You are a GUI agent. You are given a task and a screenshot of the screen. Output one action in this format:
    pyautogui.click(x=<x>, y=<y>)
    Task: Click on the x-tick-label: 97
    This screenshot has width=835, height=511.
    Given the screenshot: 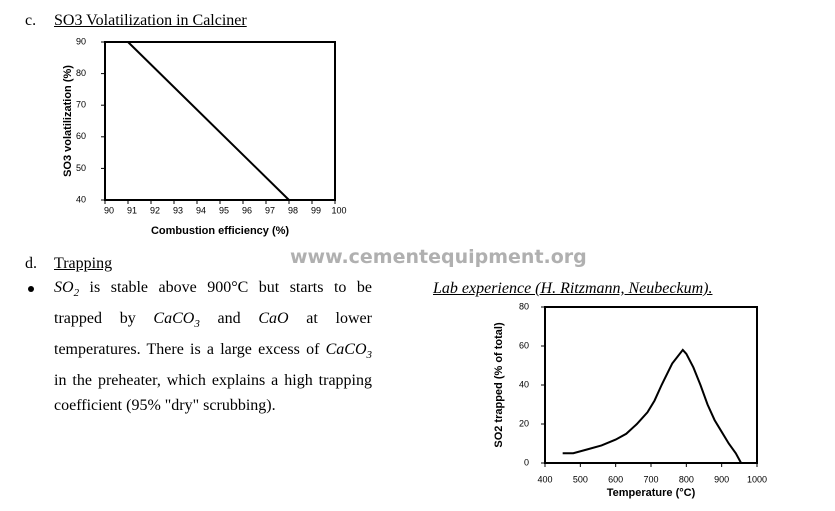 What is the action you would take?
    pyautogui.click(x=270, y=210)
    